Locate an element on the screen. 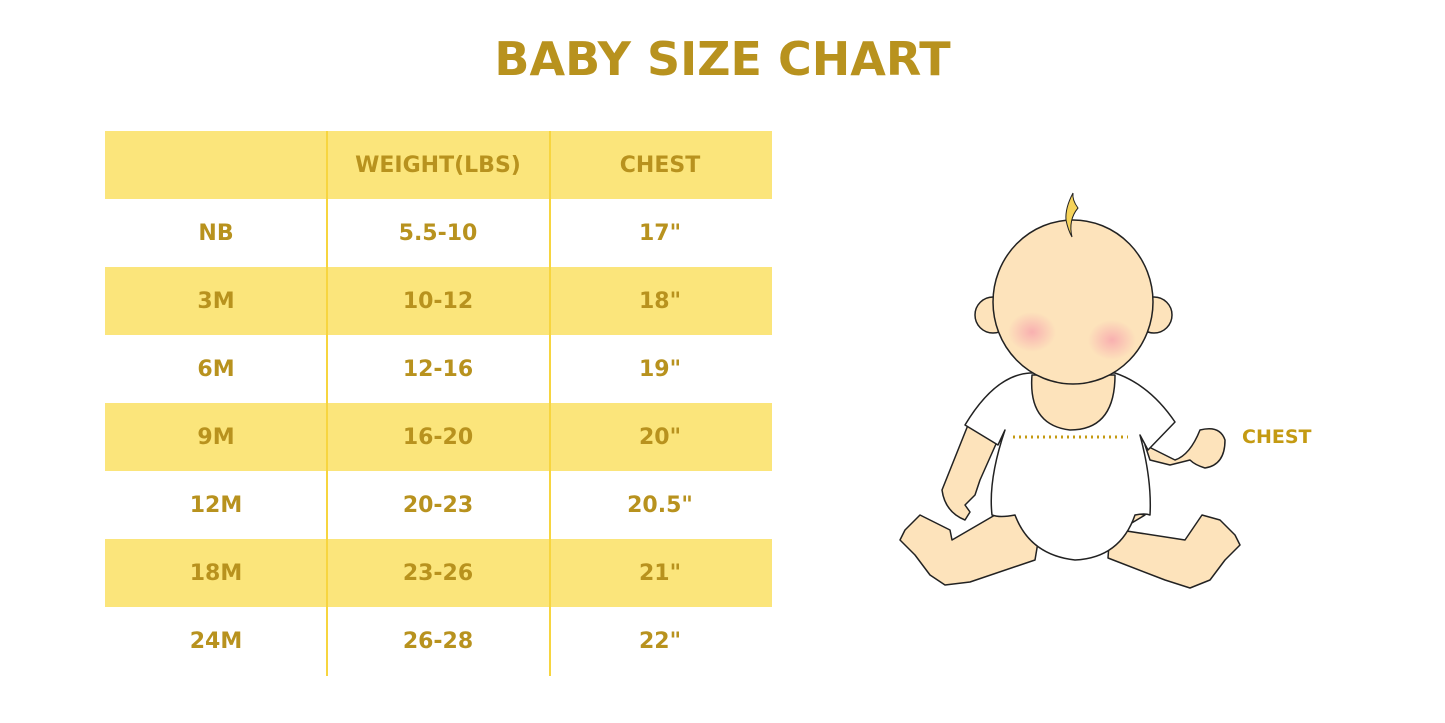  hair-curl is located at coordinates (1072, 215).